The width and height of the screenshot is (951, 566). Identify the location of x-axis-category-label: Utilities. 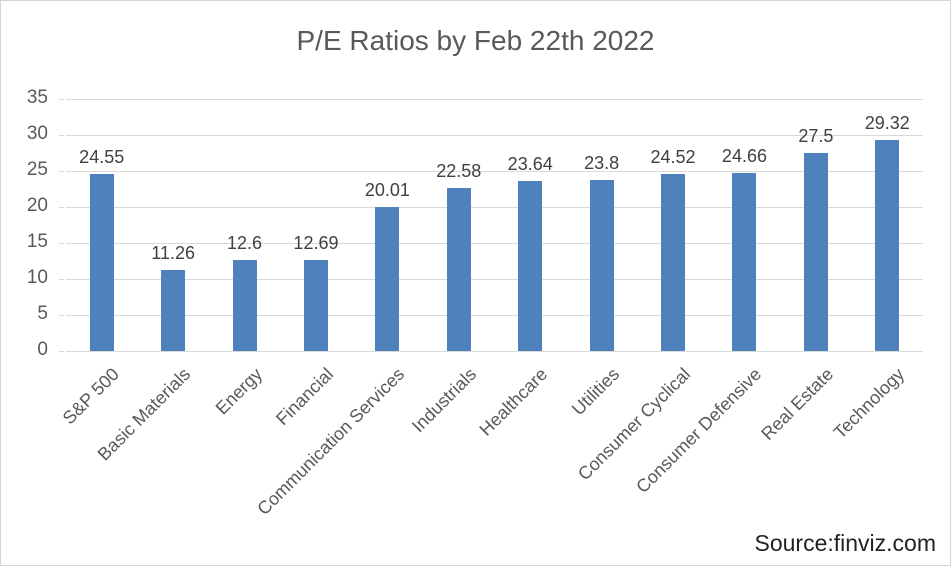
(595, 392).